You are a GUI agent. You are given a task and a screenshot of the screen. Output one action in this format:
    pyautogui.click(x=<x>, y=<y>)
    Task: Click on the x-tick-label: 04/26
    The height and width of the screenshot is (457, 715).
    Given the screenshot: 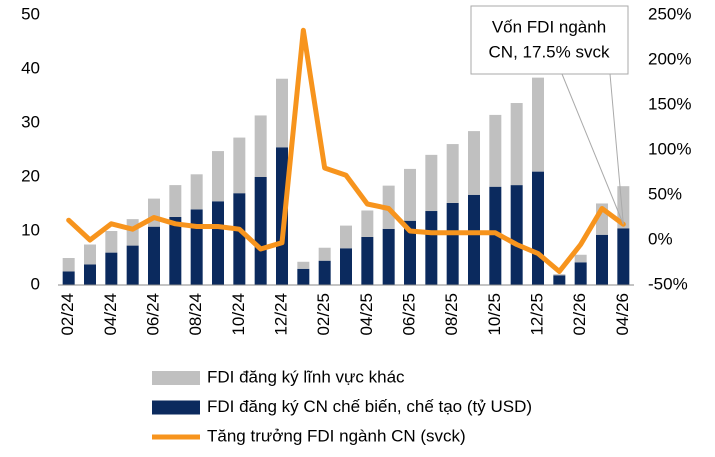 What is the action you would take?
    pyautogui.click(x=622, y=314)
    